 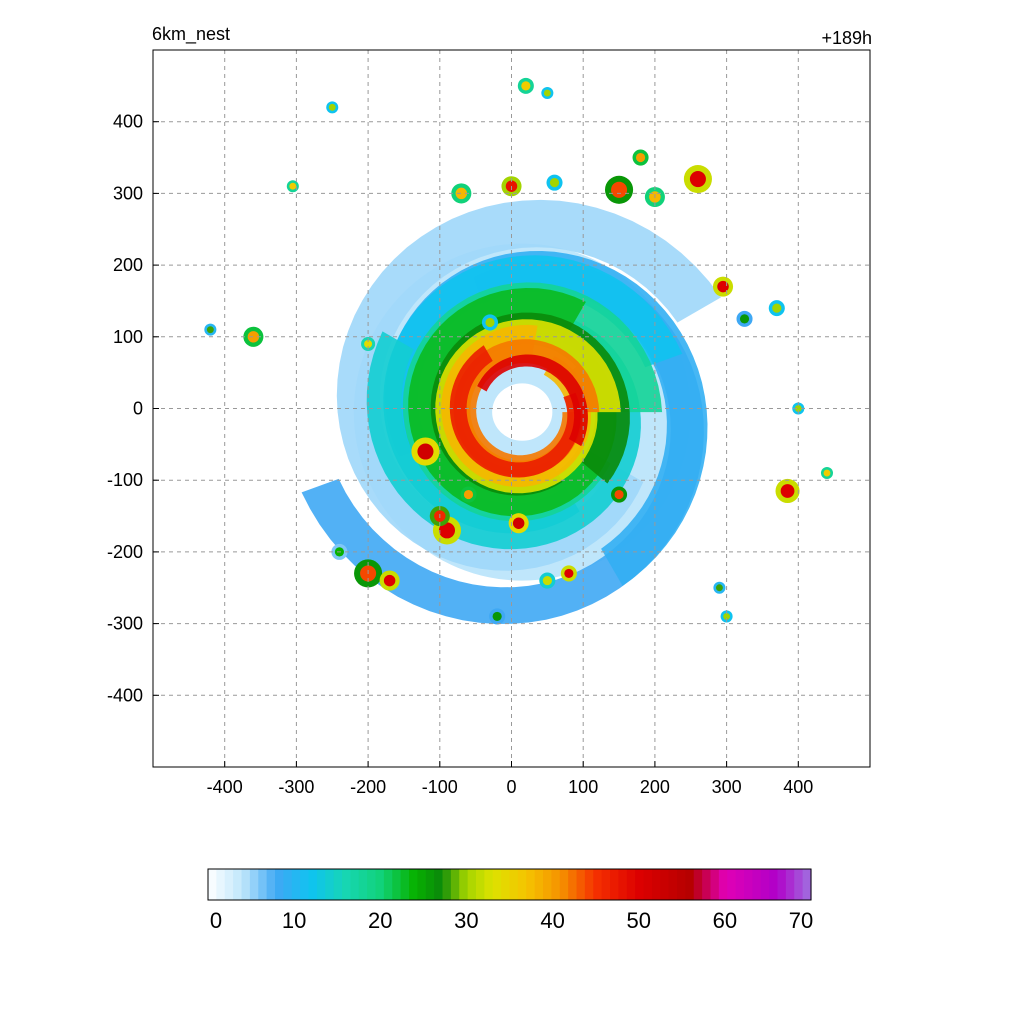 What do you see at coordinates (128, 337) in the screenshot?
I see `y-tick-label: 100` at bounding box center [128, 337].